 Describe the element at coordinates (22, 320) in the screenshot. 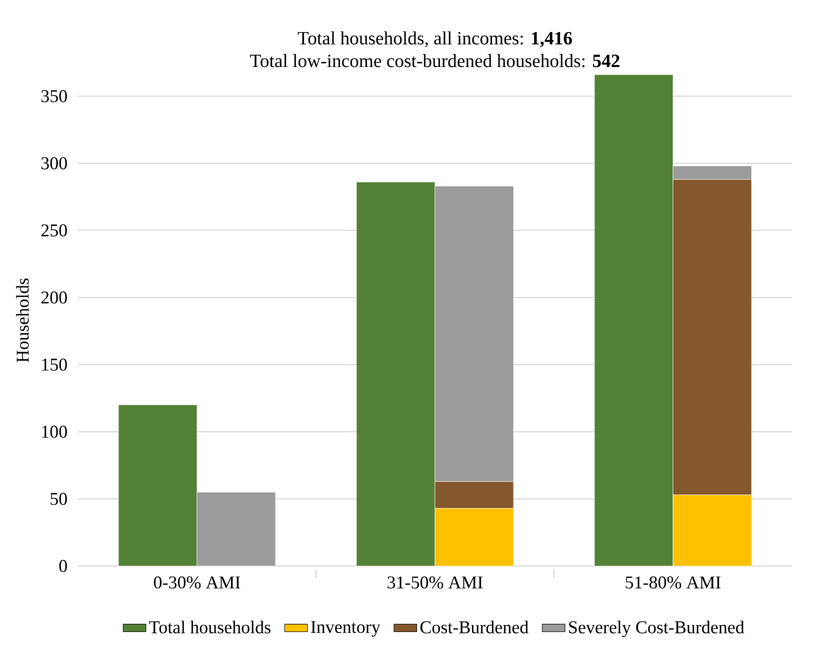

I see `y-axis-title: Households` at that location.